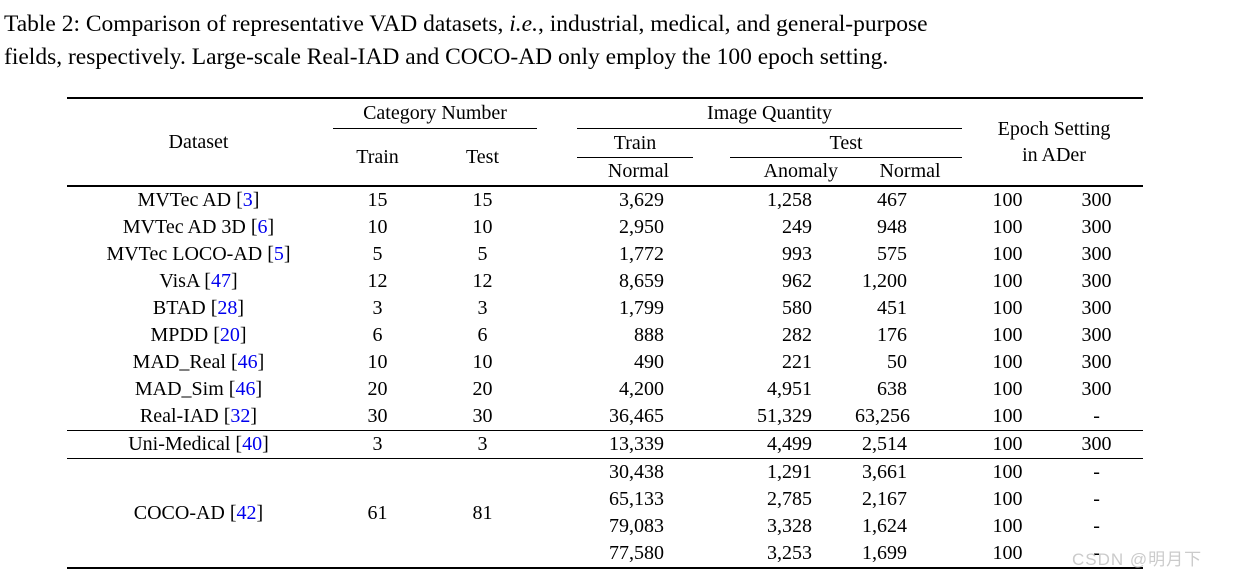 This screenshot has width=1235, height=583. What do you see at coordinates (885, 526) in the screenshot?
I see `test-normal-cell: 1,624` at bounding box center [885, 526].